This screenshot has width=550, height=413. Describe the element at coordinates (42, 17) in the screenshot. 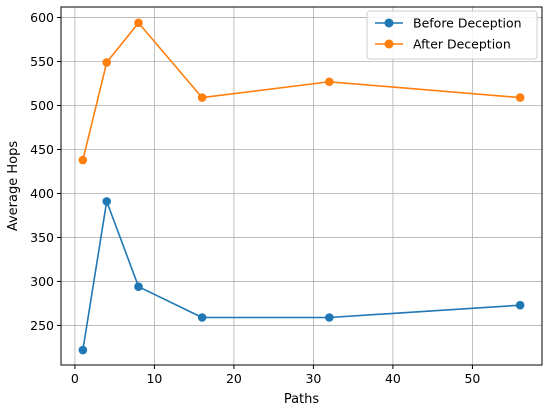

I see `y-tick-label: 600` at that location.